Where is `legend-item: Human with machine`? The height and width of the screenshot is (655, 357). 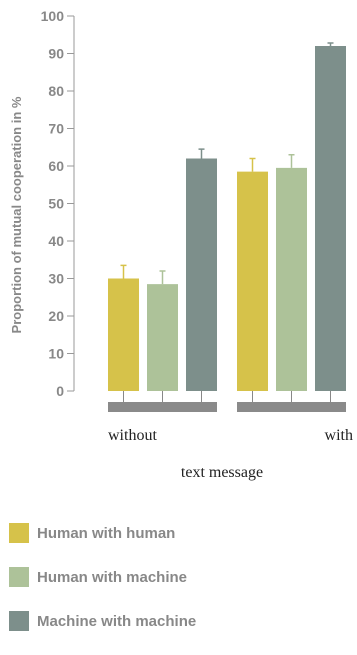 legend-item: Human with machine is located at coordinates (102, 577).